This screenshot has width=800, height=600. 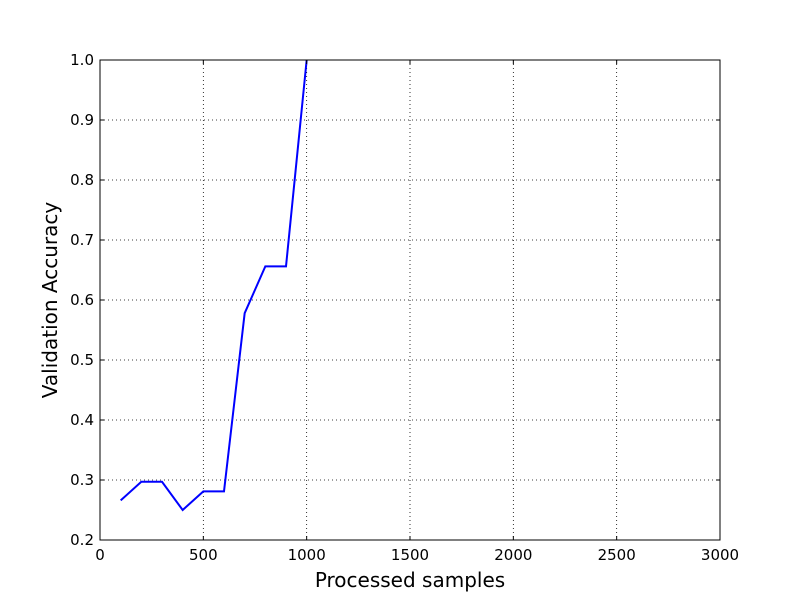 What do you see at coordinates (513, 555) in the screenshot?
I see `x-tick-label: 2000` at bounding box center [513, 555].